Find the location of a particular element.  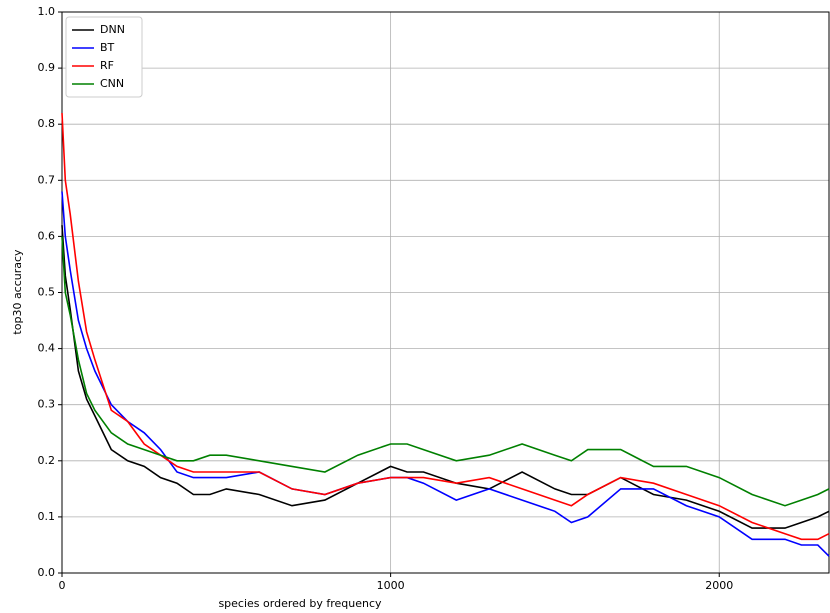

y-tick-label: 0.2 is located at coordinates (47, 460).